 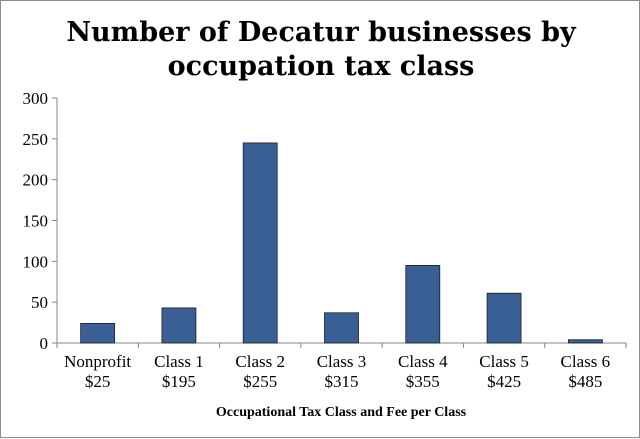 I want to click on x-tick-label: $315, so click(x=342, y=381).